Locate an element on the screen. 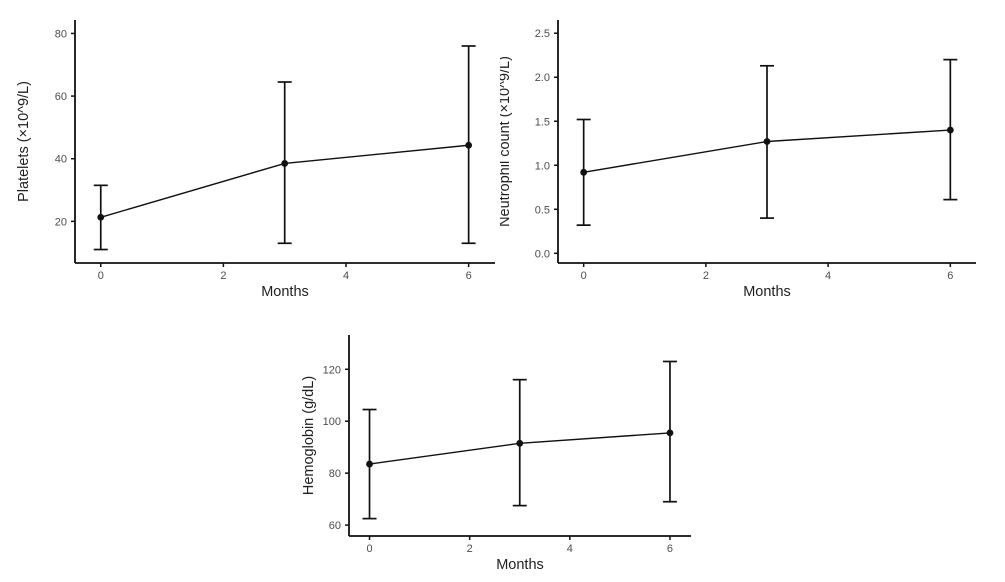 The image size is (1005, 582). y-axis-title: Neutrophil count (×10^9/L) is located at coordinates (506, 141).